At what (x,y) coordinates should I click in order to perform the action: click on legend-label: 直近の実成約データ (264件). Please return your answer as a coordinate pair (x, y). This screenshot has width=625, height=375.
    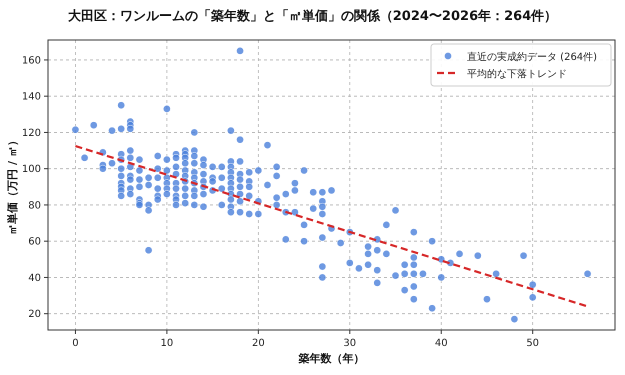
    Looking at the image, I should click on (532, 57).